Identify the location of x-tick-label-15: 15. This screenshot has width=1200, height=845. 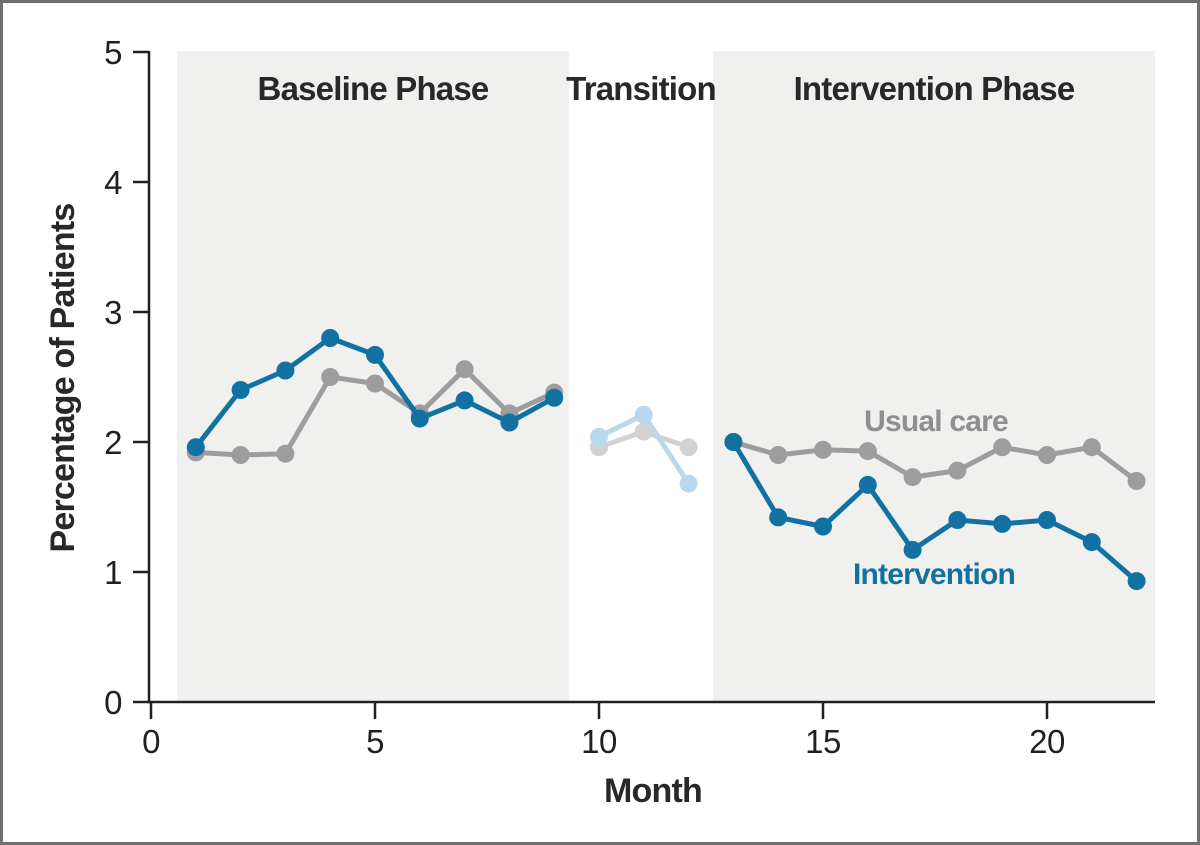
(823, 741).